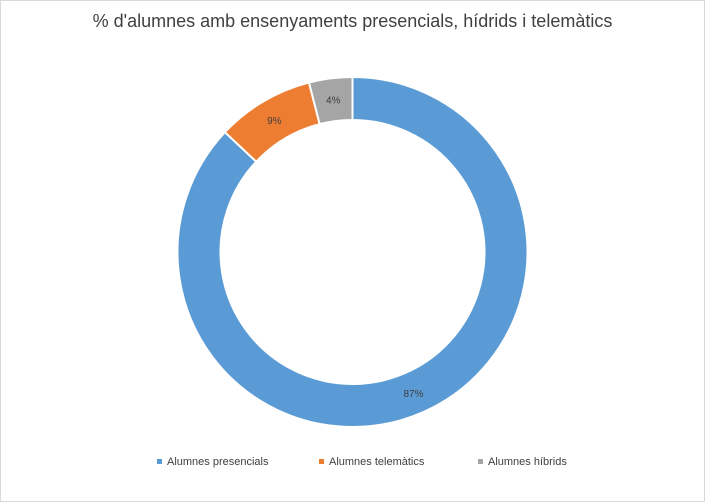 Image resolution: width=705 pixels, height=502 pixels. What do you see at coordinates (333, 101) in the screenshot?
I see `data-label-2: 4%` at bounding box center [333, 101].